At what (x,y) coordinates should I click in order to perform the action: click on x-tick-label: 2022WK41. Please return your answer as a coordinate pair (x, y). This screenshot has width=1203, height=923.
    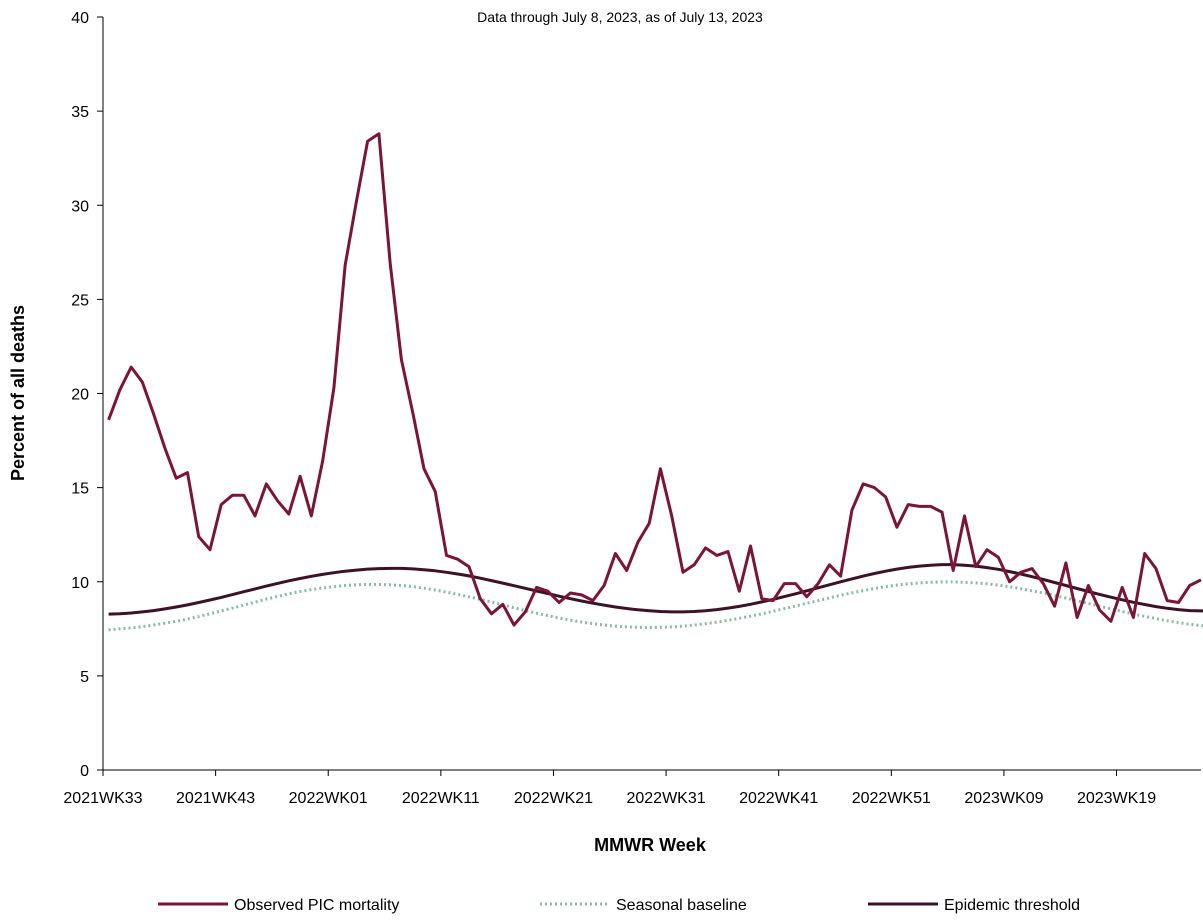
    Looking at the image, I should click on (778, 798).